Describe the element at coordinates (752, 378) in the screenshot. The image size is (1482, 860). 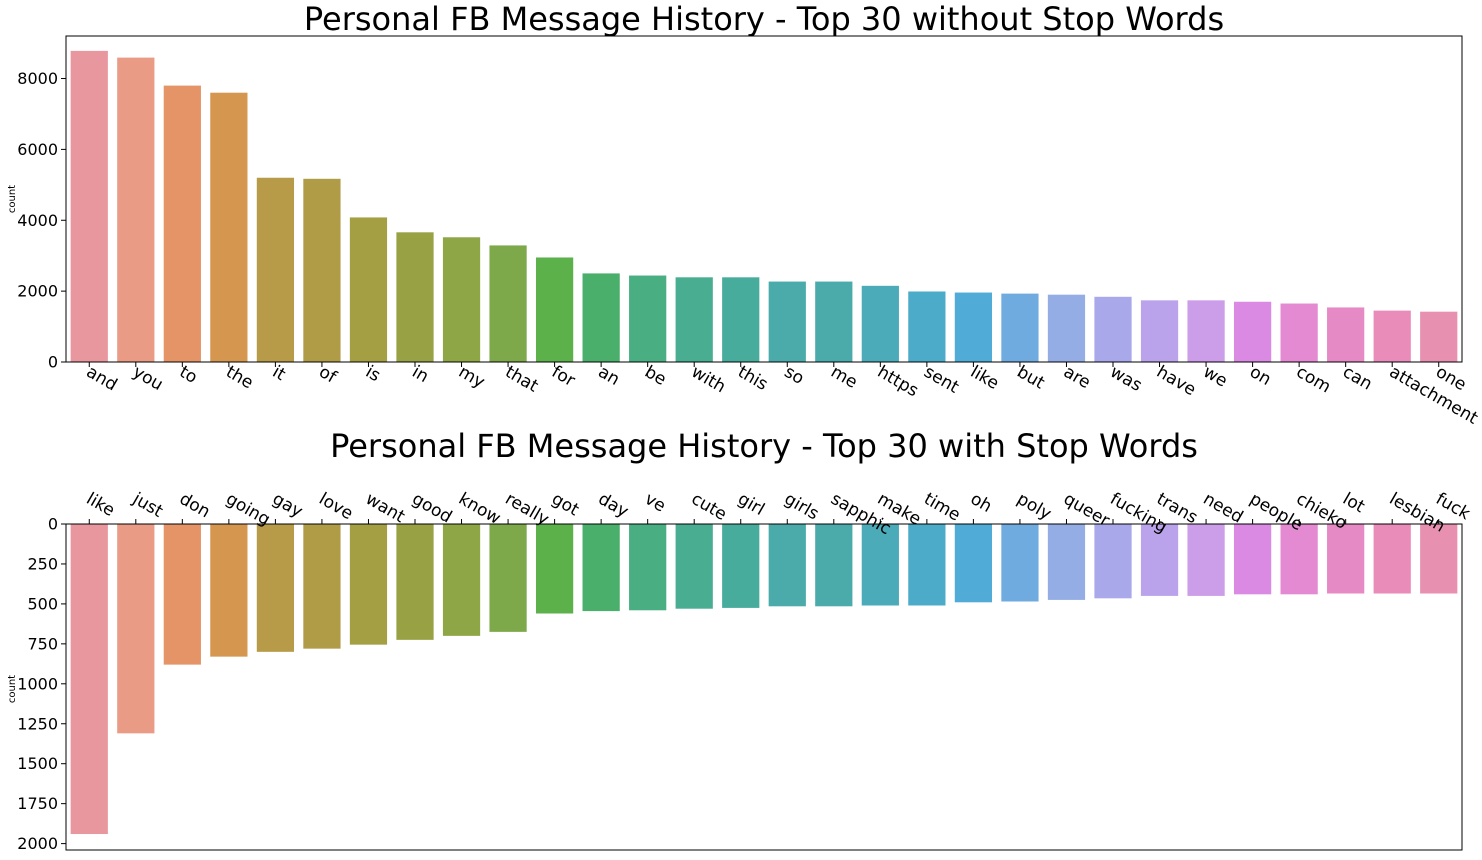
I see `x-tick-label-this: this` at that location.